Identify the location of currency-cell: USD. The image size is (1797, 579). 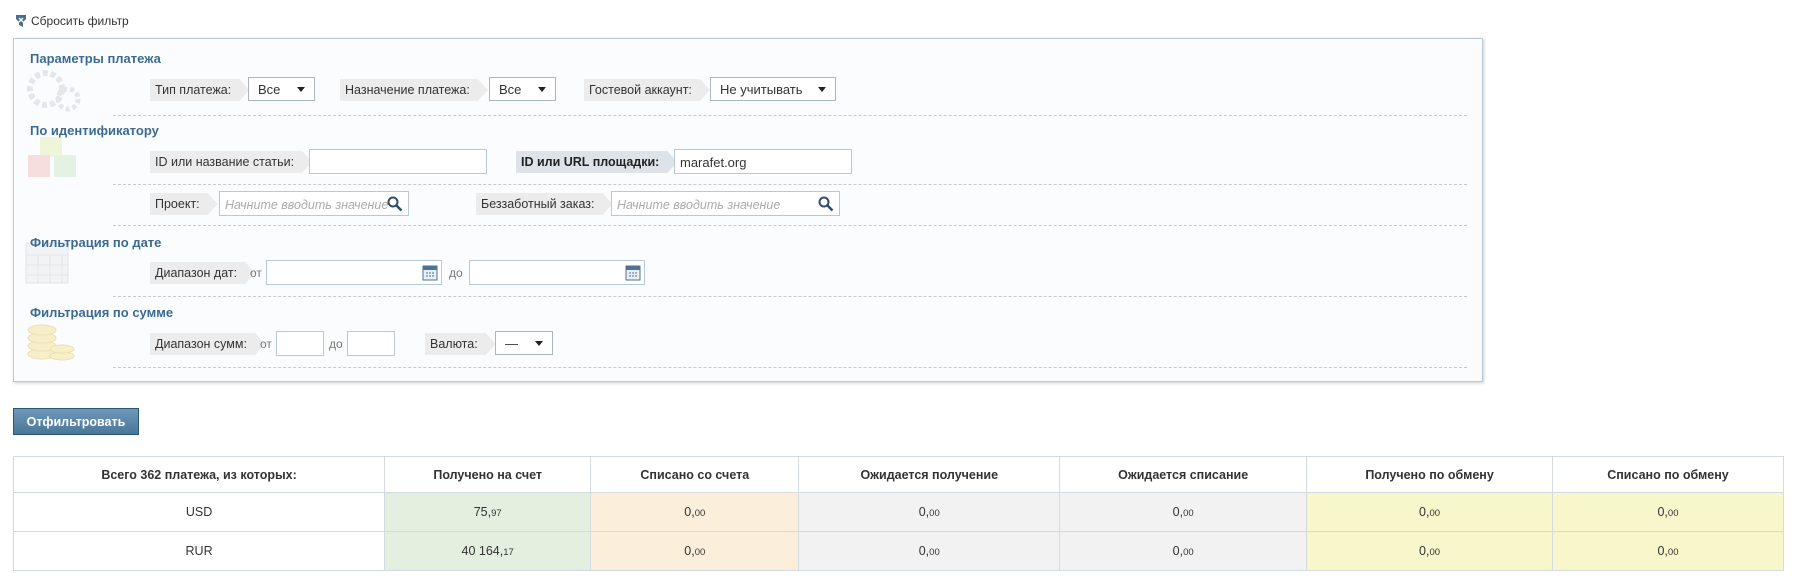
(199, 512).